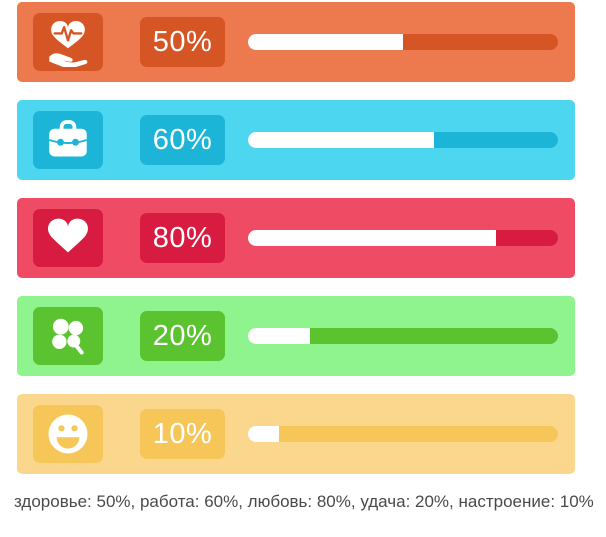 Image resolution: width=606 pixels, height=537 pixels. I want to click on mood-icon-tile, so click(68, 434).